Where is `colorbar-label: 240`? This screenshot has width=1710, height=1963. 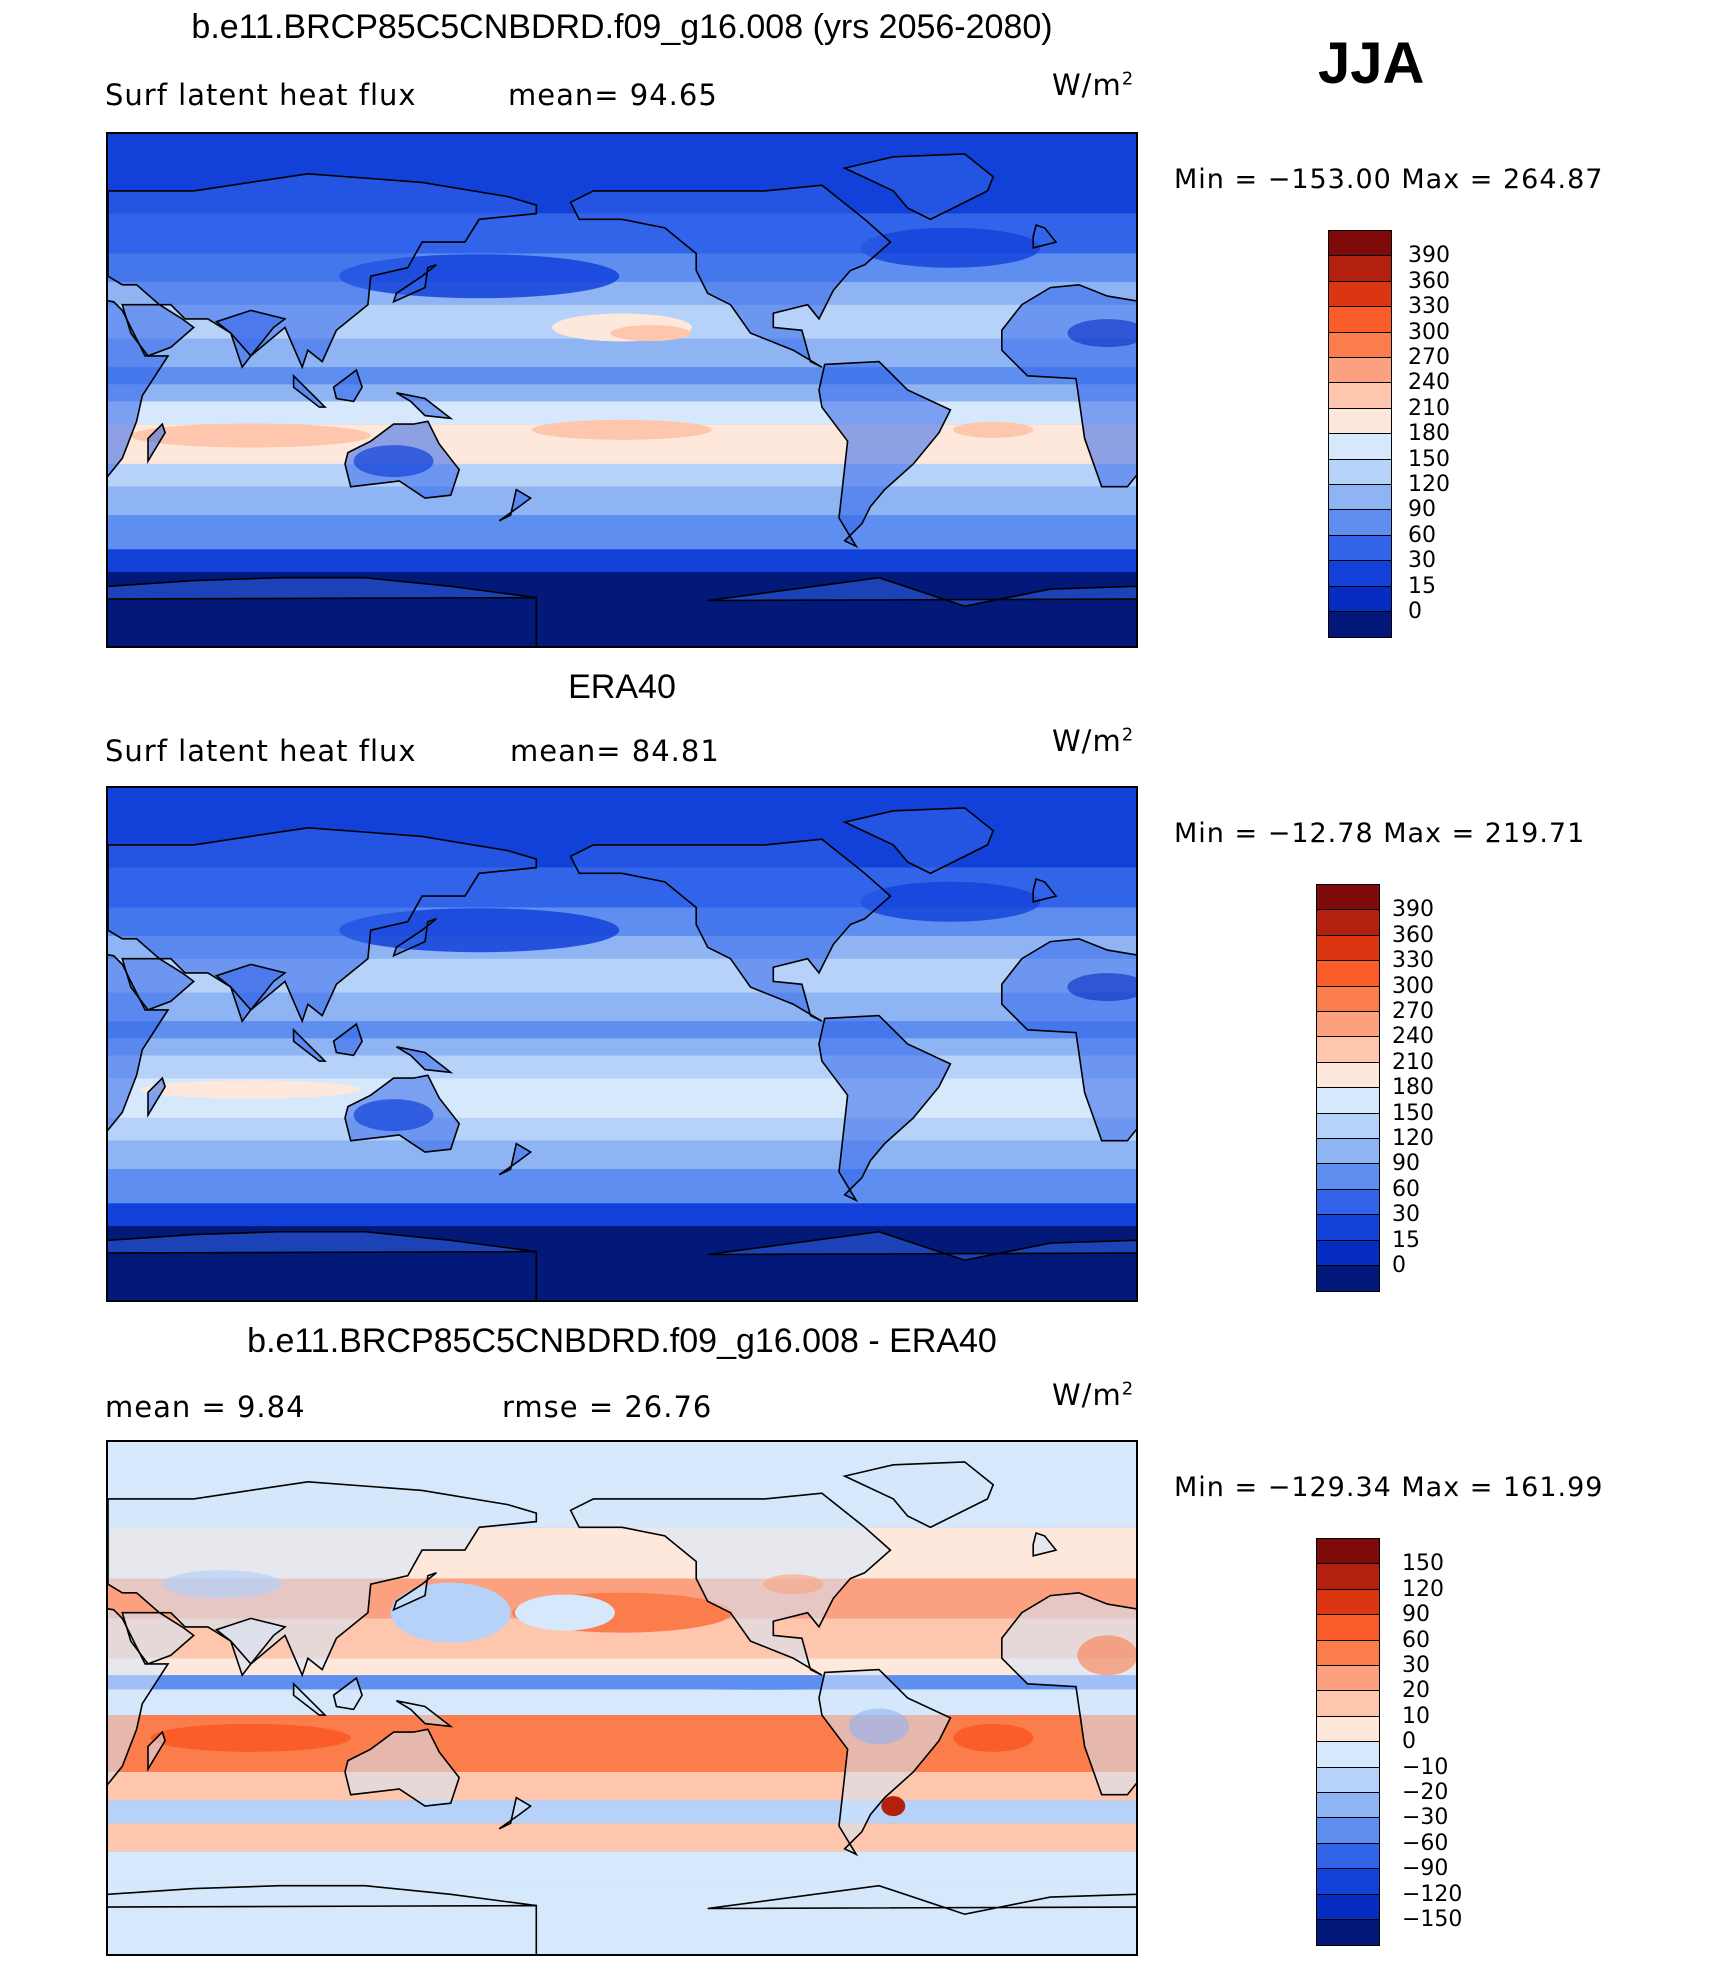 colorbar-label: 240 is located at coordinates (1413, 1037).